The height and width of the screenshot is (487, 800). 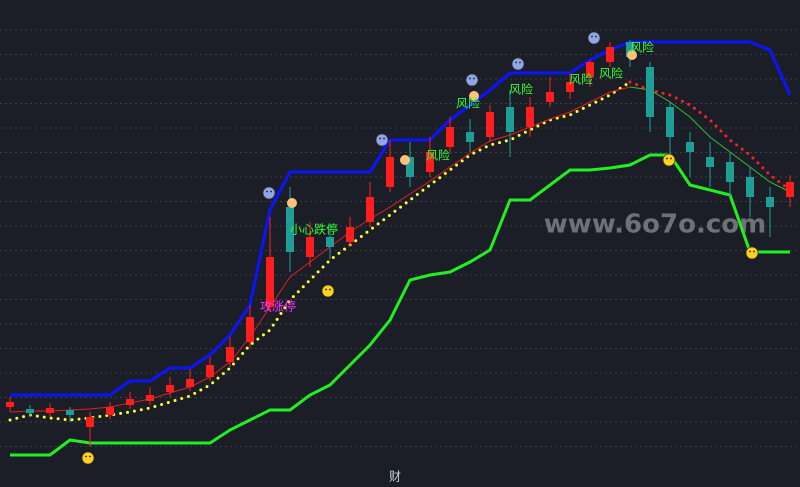 What do you see at coordinates (278, 306) in the screenshot?
I see `annotation: 攻涨停` at bounding box center [278, 306].